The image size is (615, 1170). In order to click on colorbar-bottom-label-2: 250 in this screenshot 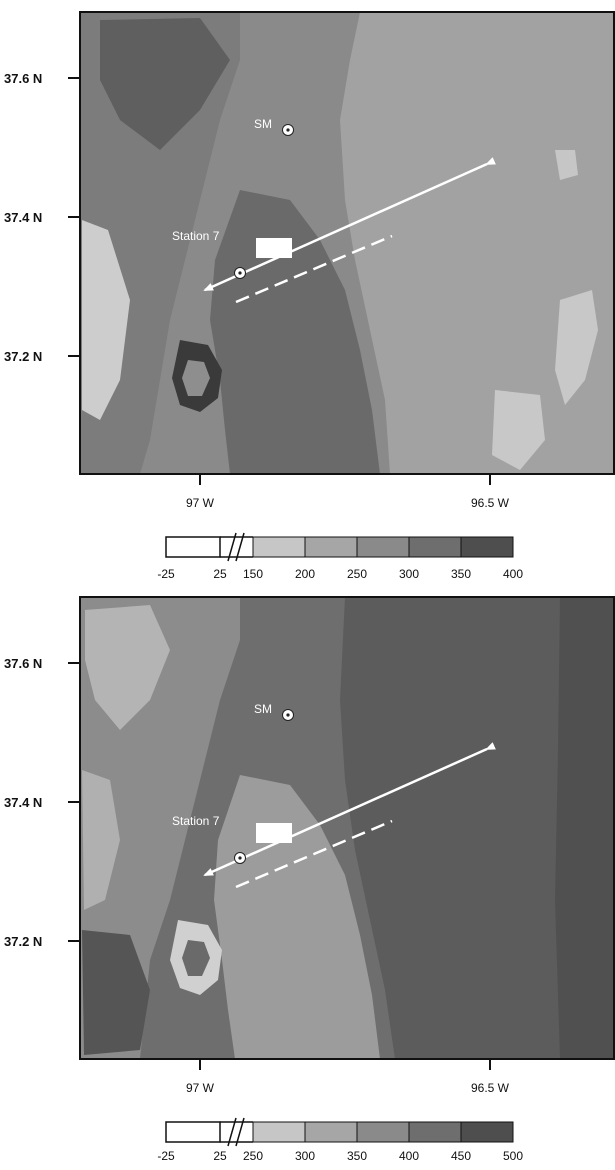, I will do `click(253, 1156)`.